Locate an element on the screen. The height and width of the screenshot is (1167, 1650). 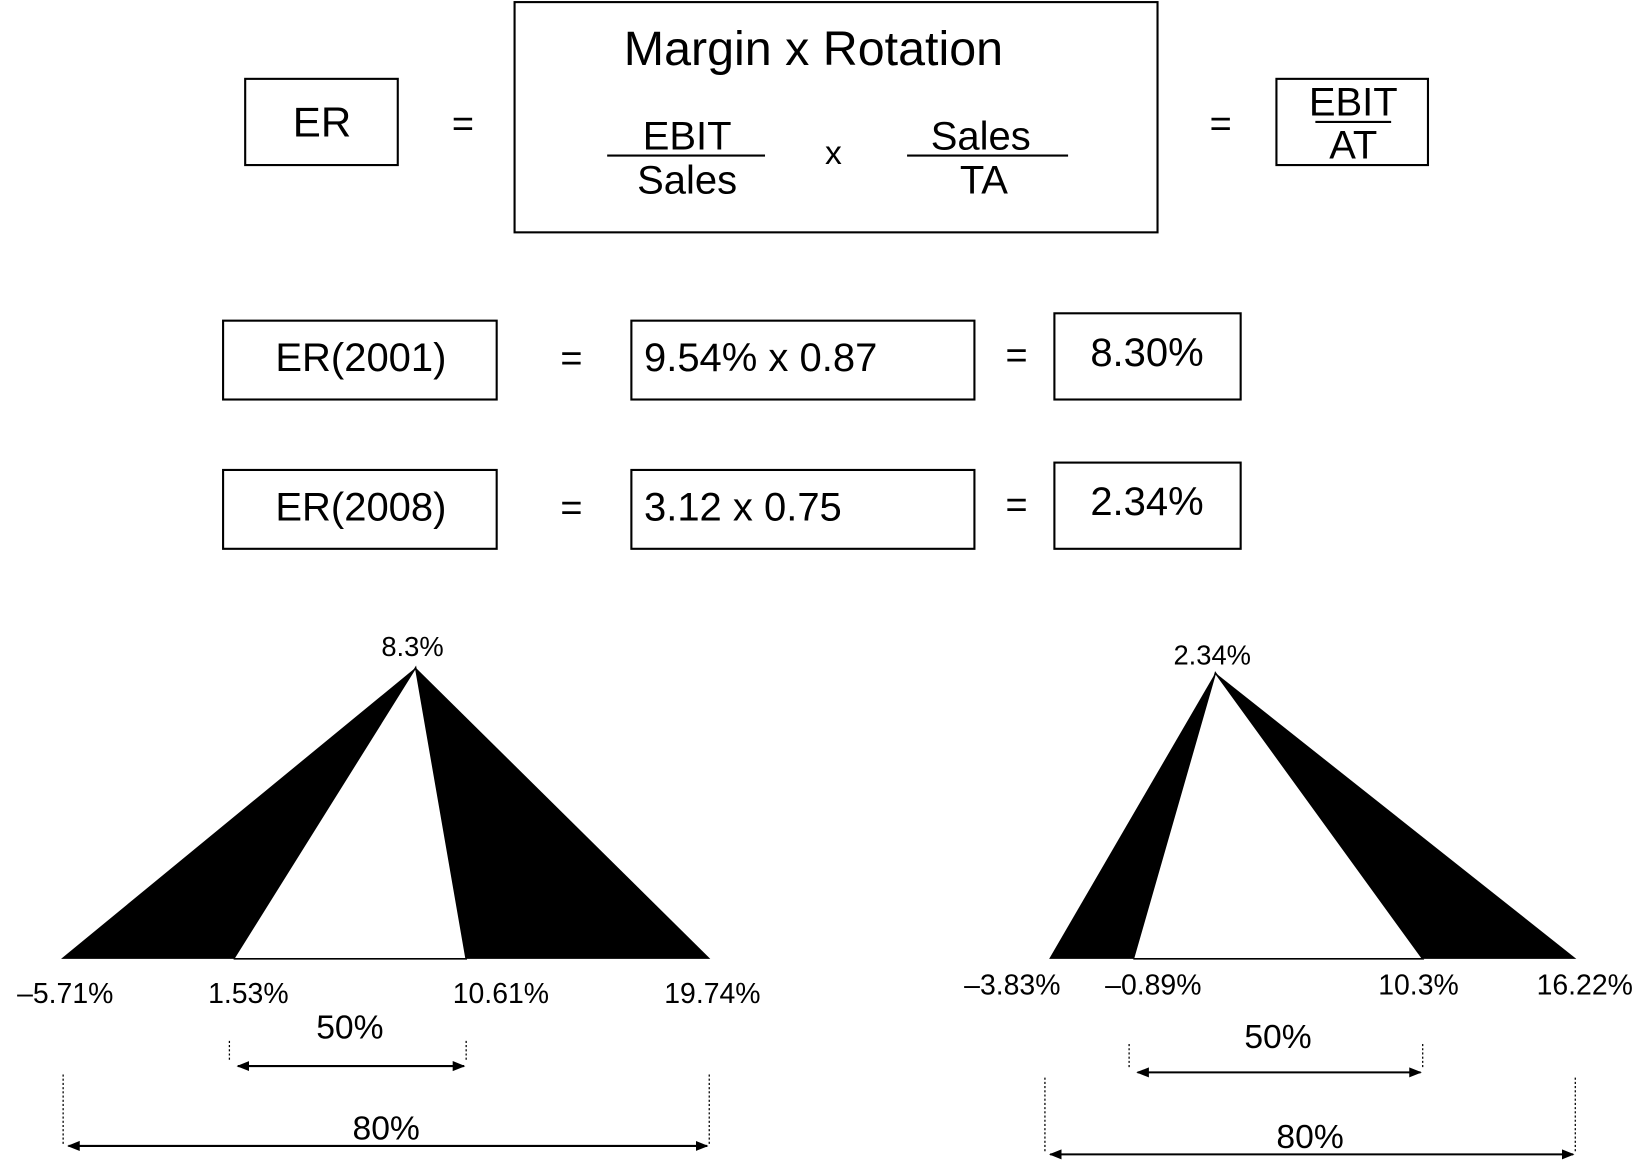
row-label: ER(2008) is located at coordinates (360, 507).